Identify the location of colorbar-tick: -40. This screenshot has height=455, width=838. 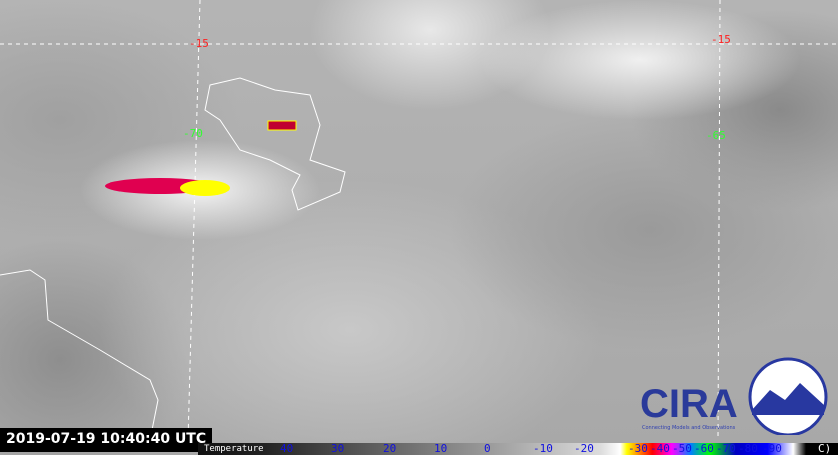
(660, 448).